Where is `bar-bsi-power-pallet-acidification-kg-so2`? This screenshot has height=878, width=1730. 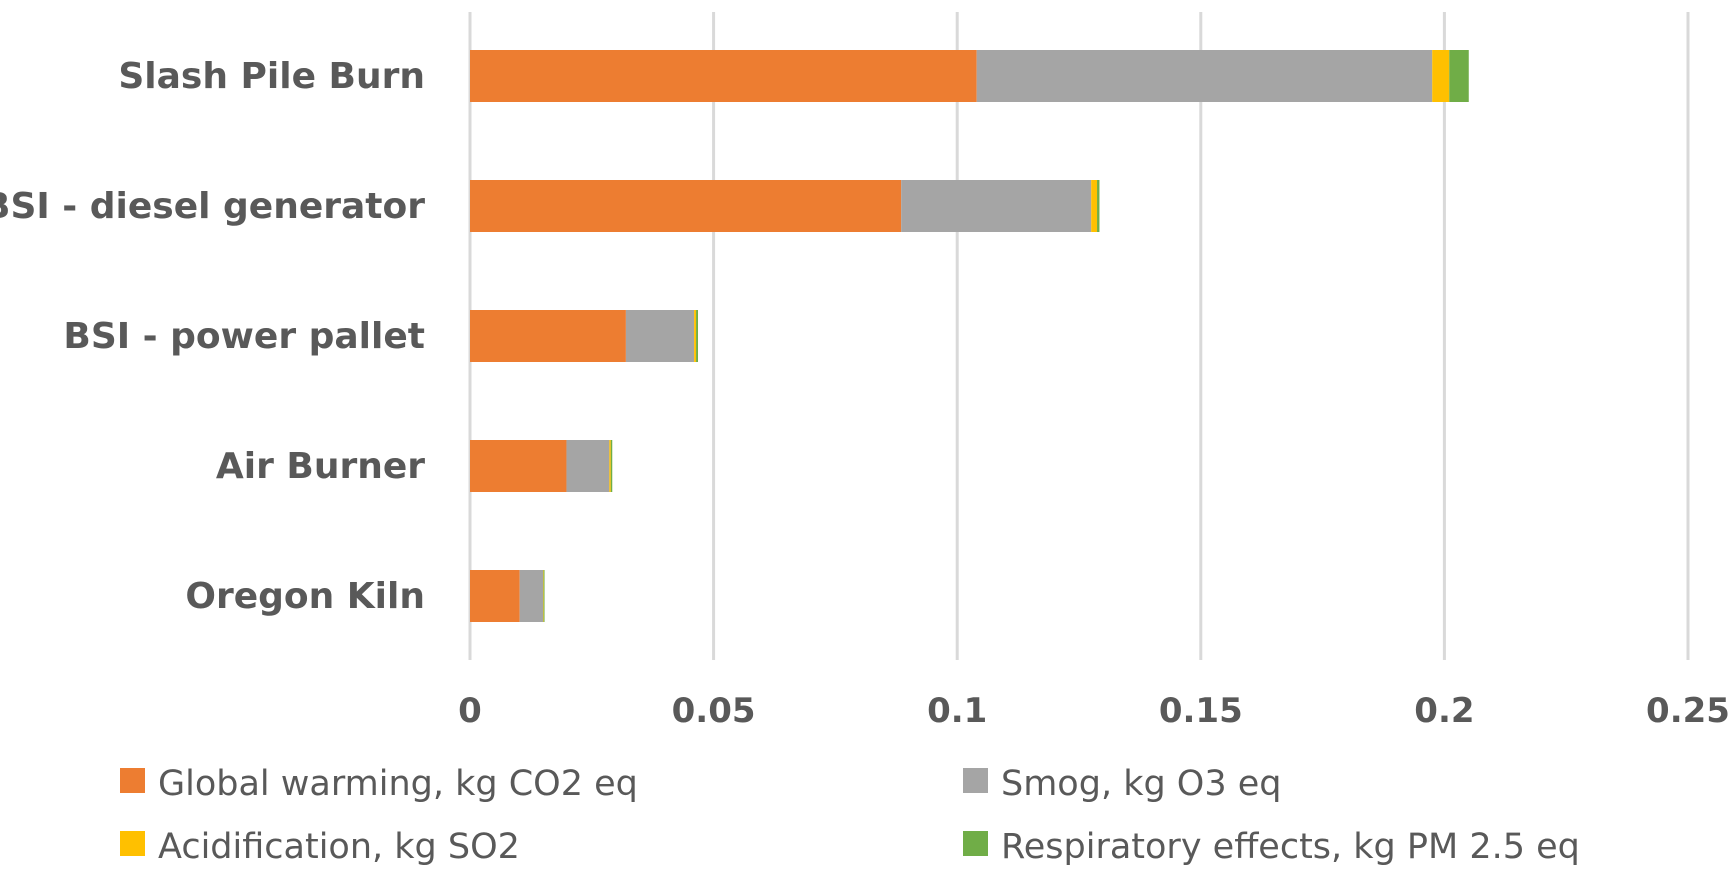 bar-bsi-power-pallet-acidification-kg-so2 is located at coordinates (695, 336).